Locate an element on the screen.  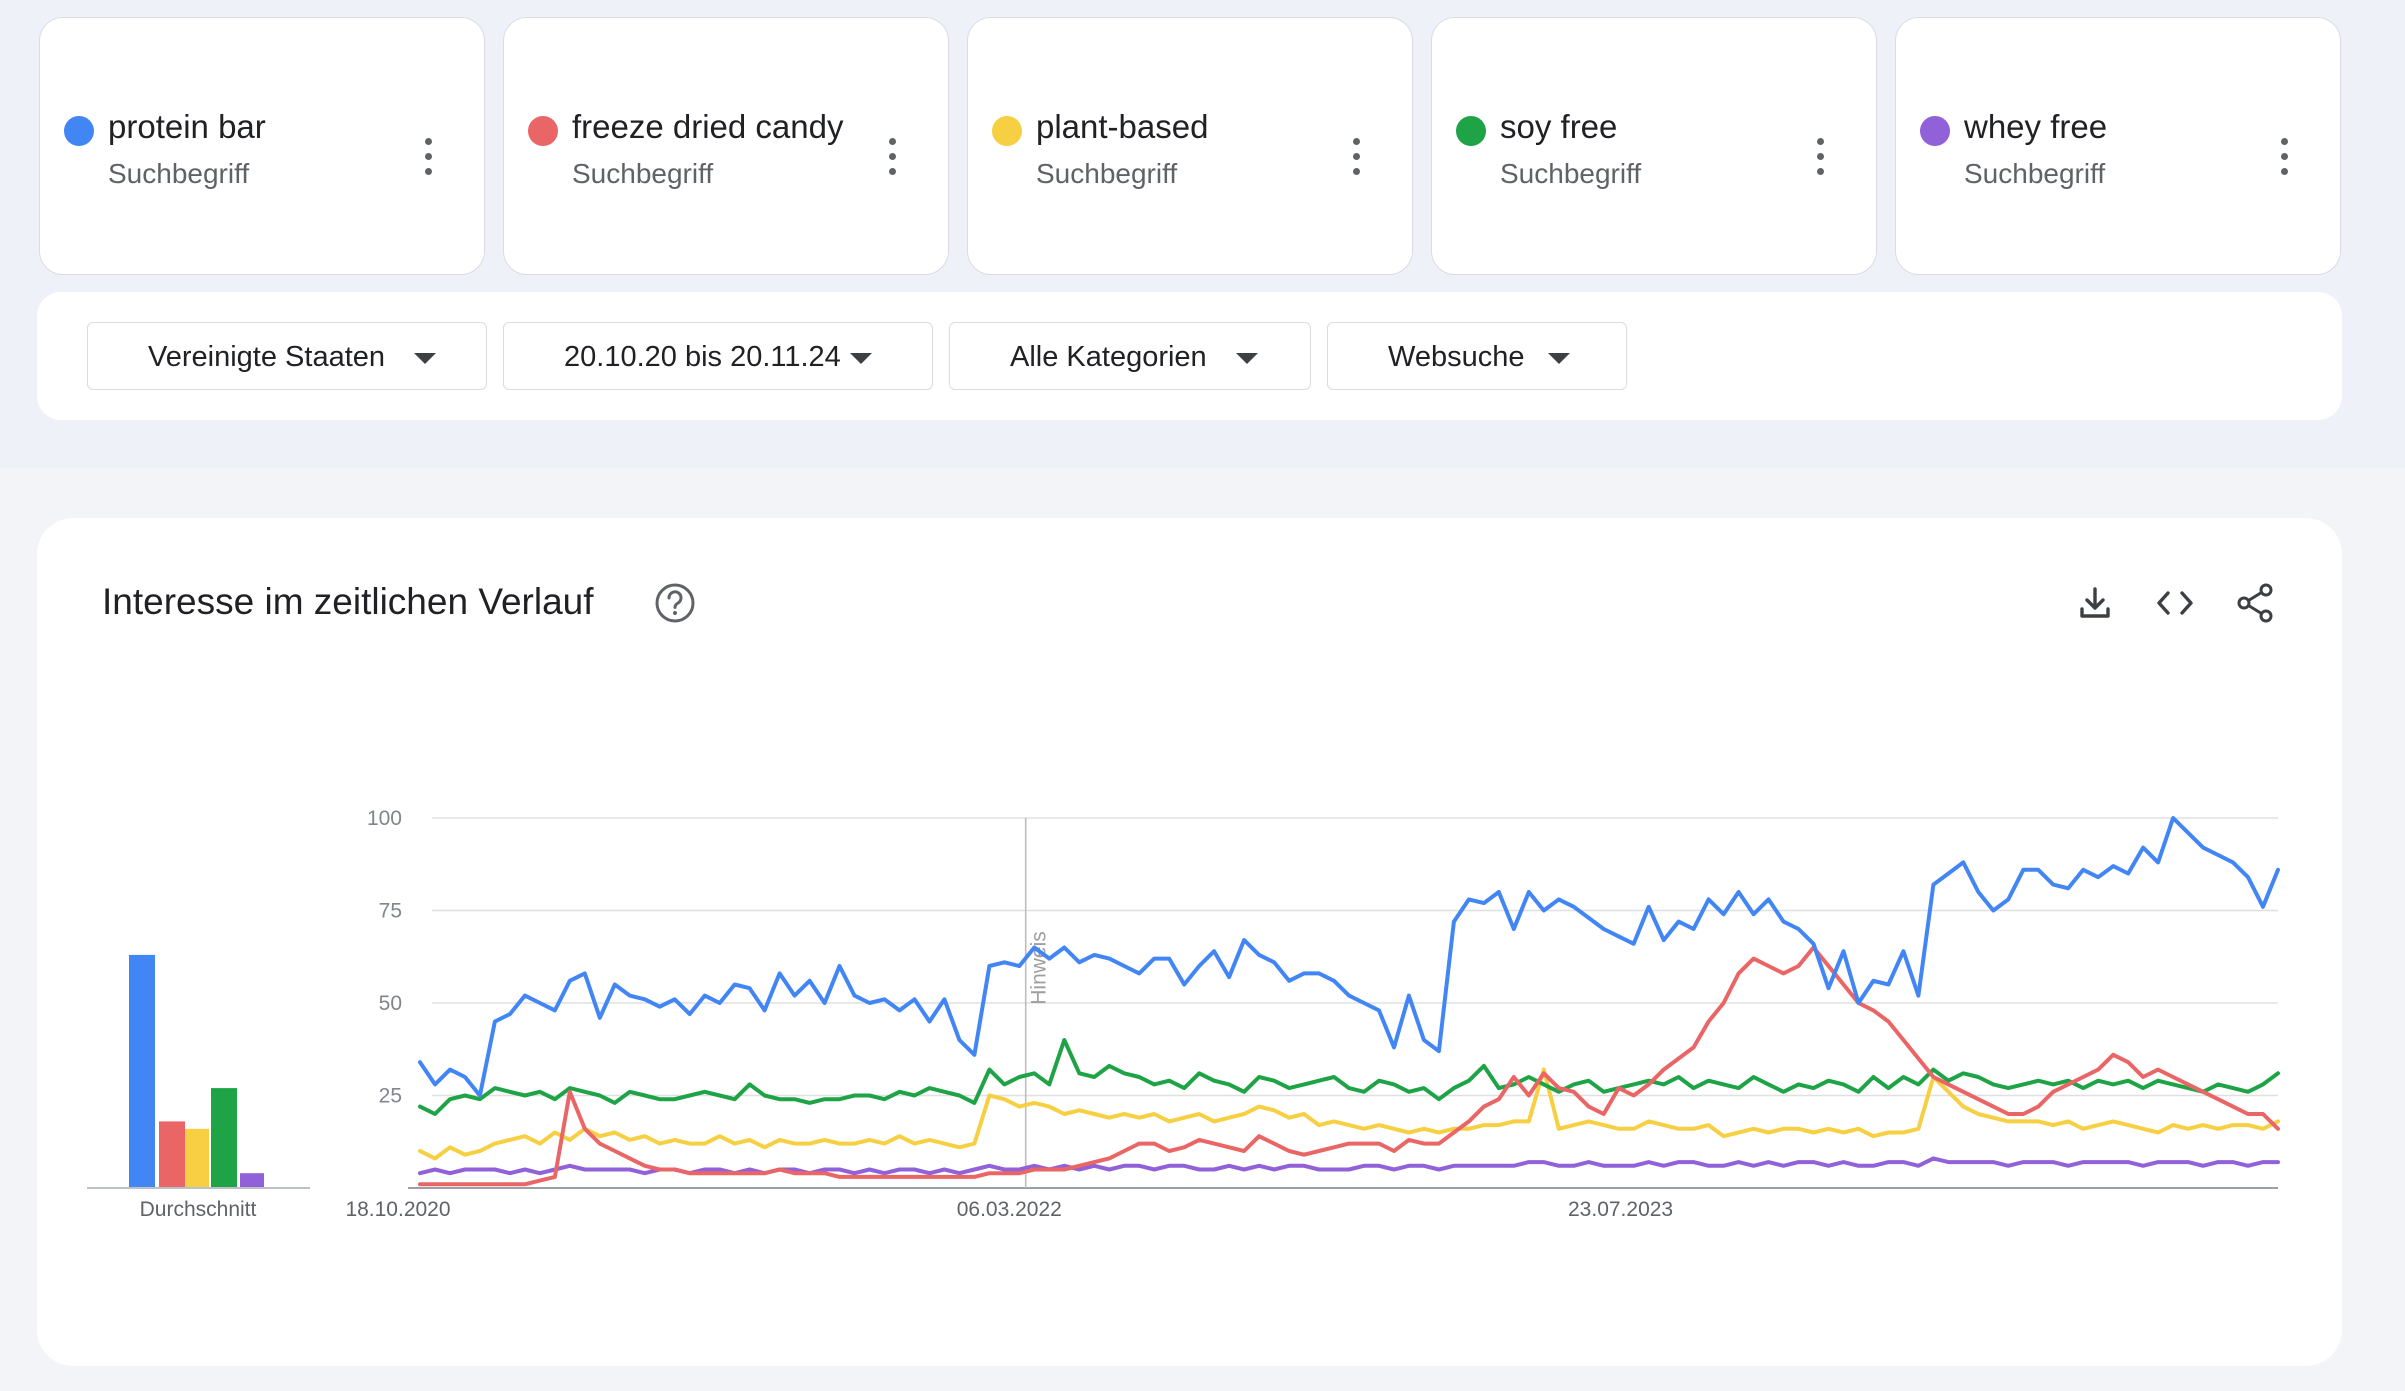
y-tick-label: 25 is located at coordinates (390, 1096).